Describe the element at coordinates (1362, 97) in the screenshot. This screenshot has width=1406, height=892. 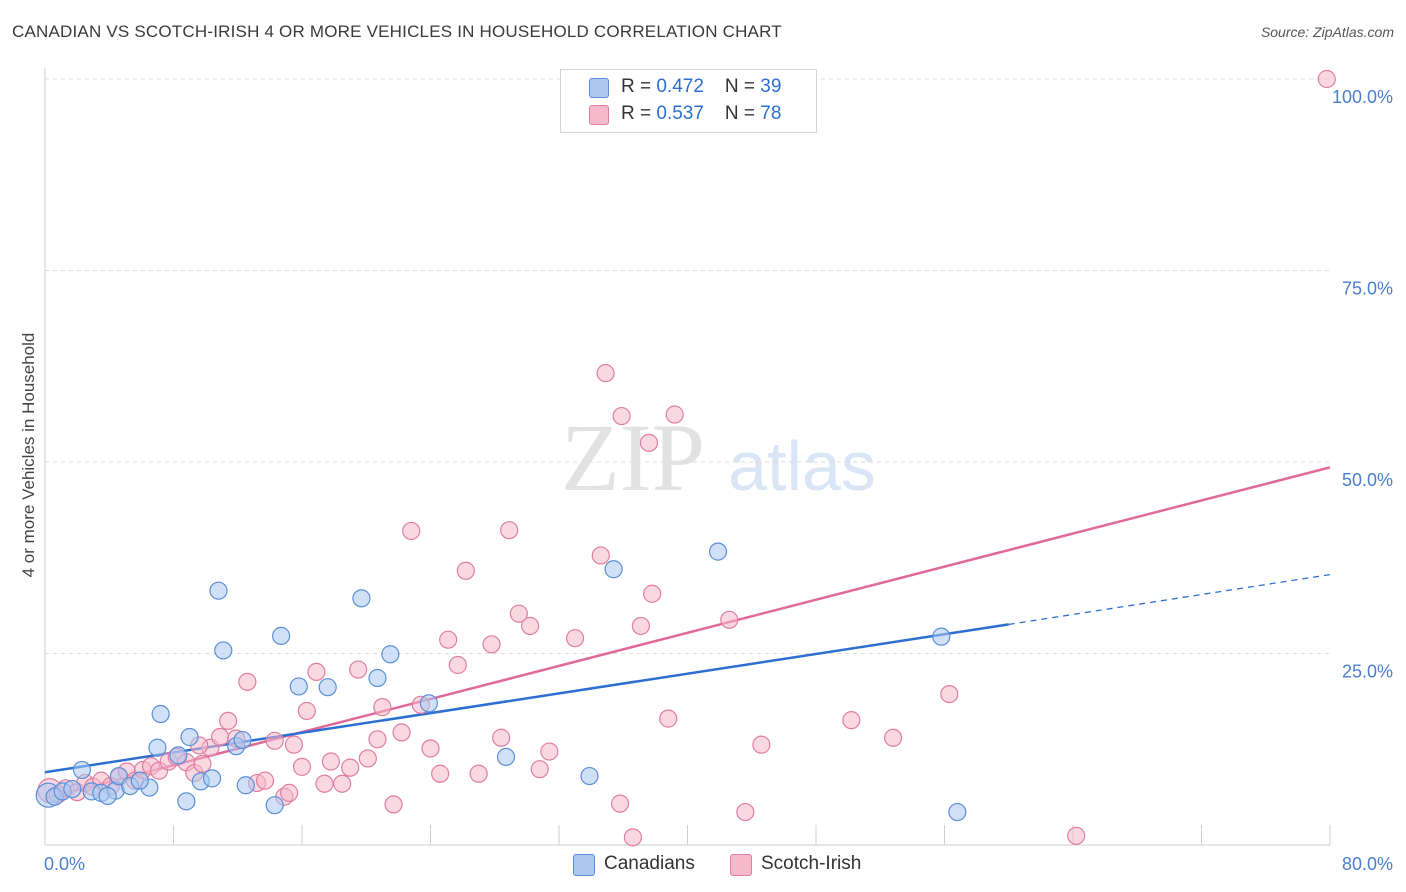
I see `y-tick-label: 100.0%` at that location.